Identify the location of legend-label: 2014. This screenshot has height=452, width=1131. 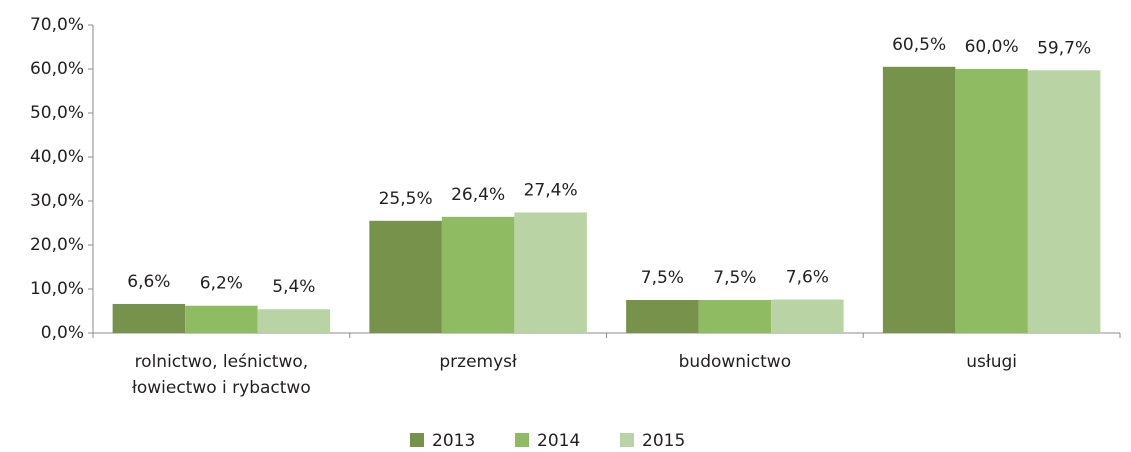
(558, 441).